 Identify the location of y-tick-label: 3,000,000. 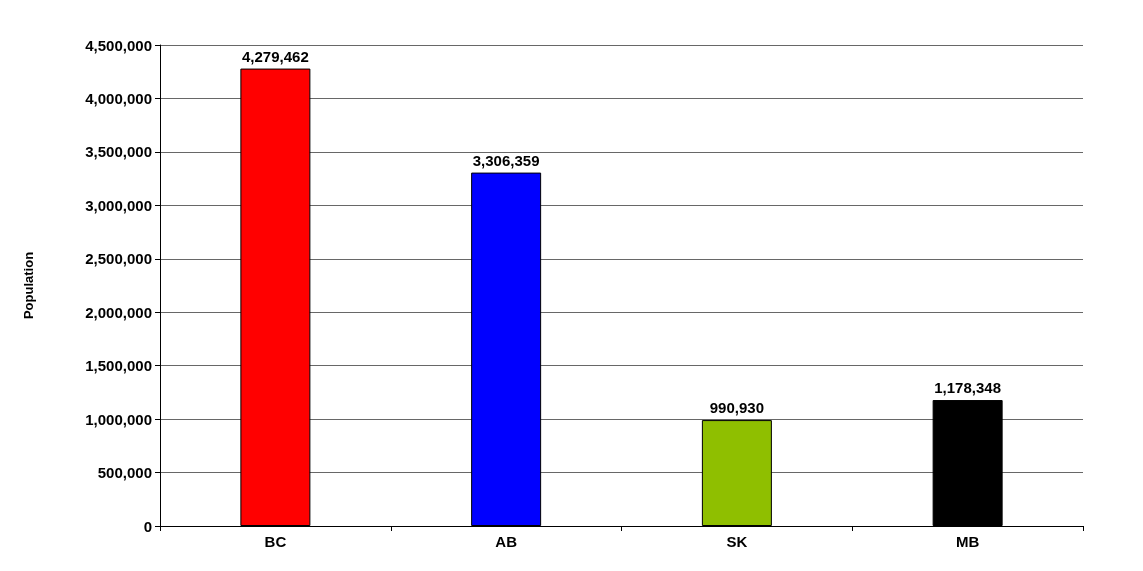
(118, 205).